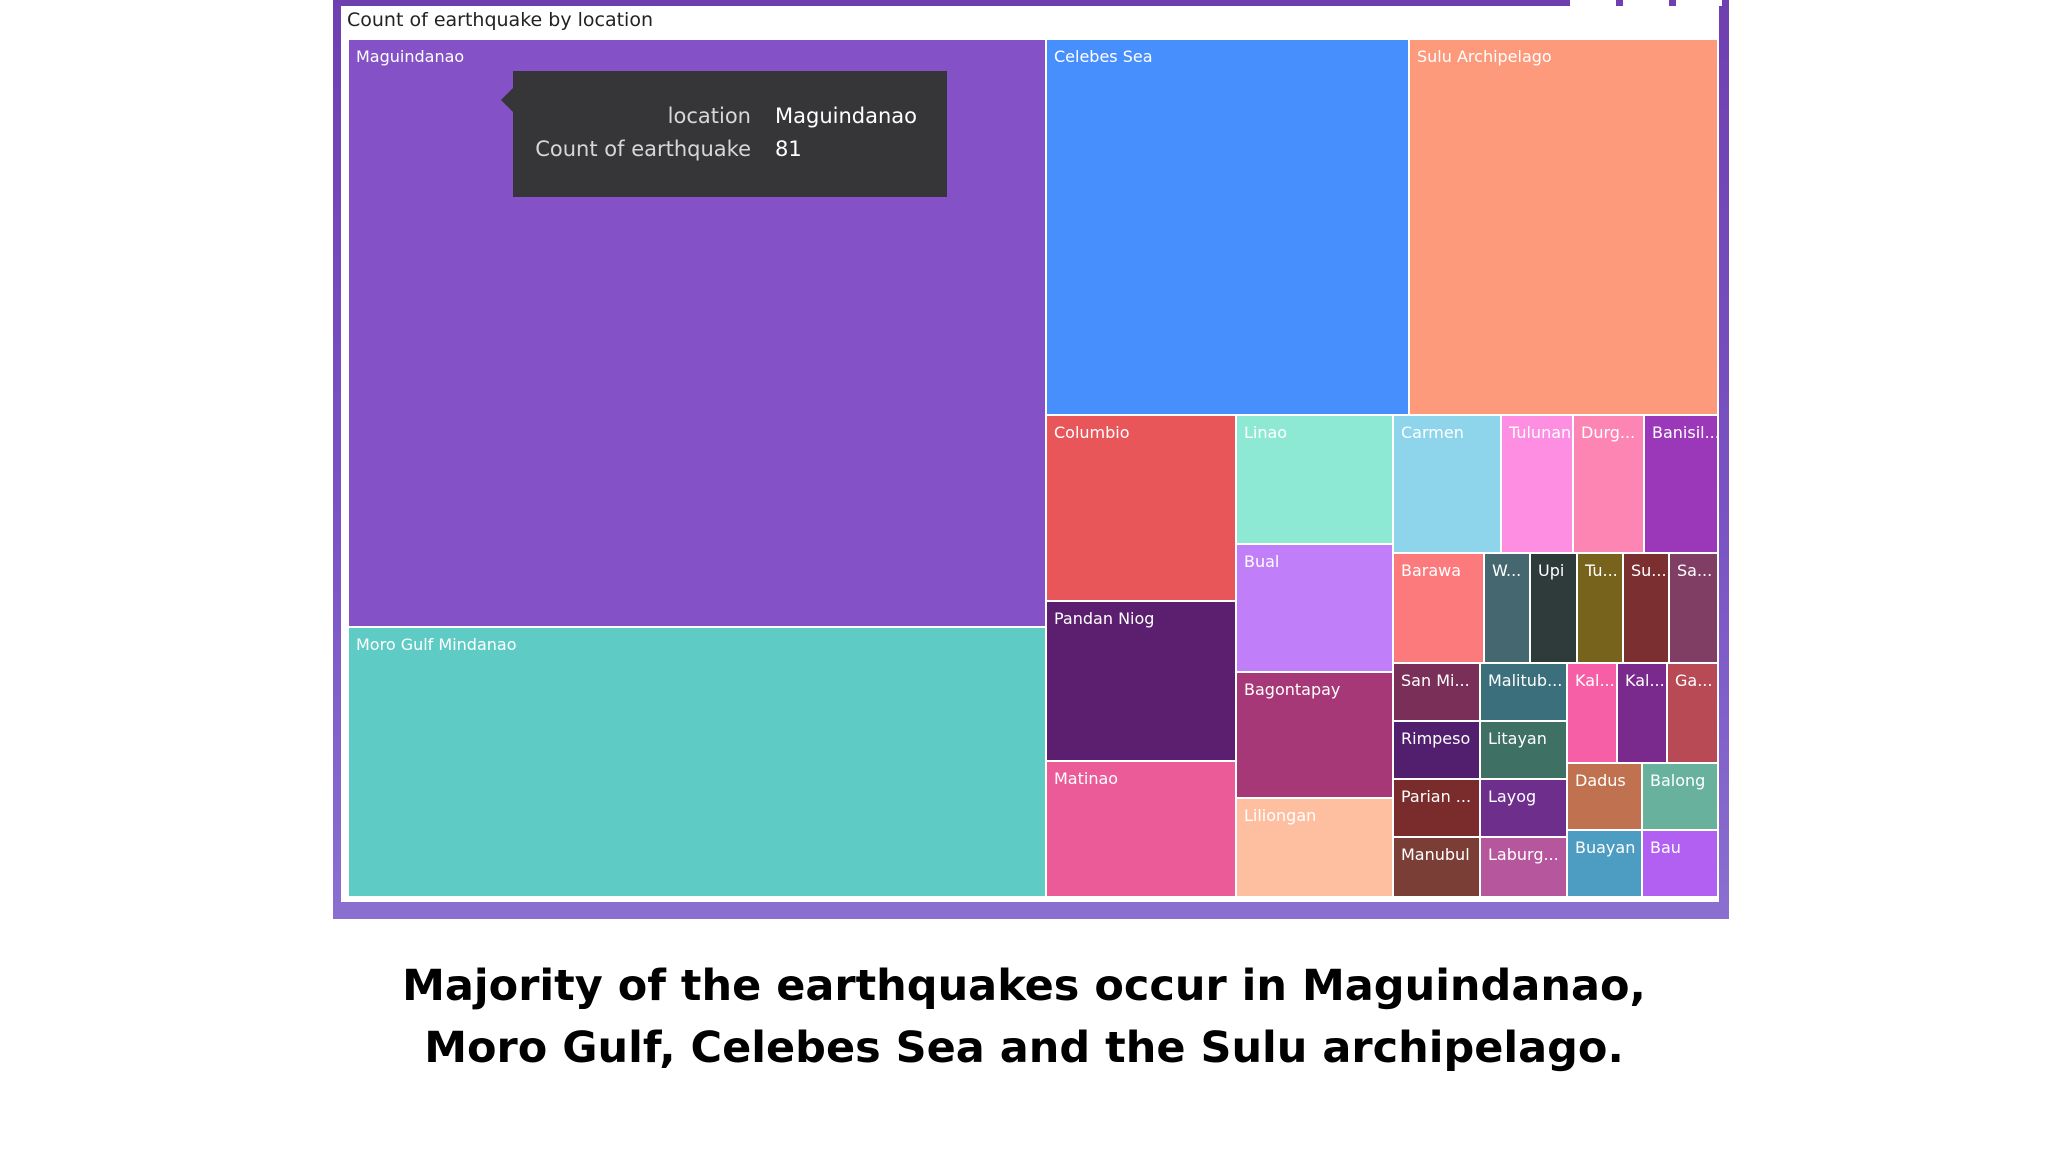 Image resolution: width=2048 pixels, height=1152 pixels. Describe the element at coordinates (410, 56) in the screenshot. I see `treemap-tile-label: Maguindanao` at that location.